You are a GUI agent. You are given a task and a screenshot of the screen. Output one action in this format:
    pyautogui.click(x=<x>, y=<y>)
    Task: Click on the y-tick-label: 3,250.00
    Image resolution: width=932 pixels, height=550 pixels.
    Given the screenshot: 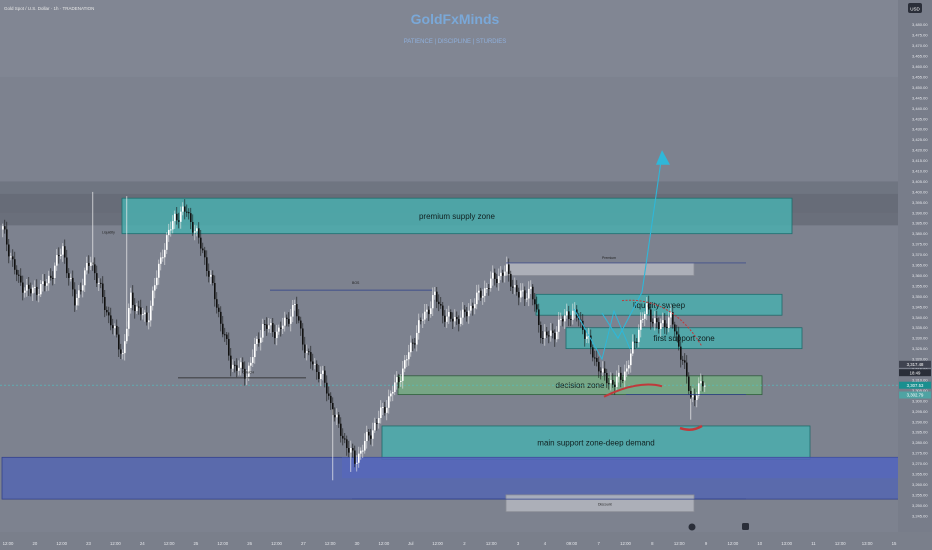 What is the action you would take?
    pyautogui.click(x=920, y=505)
    